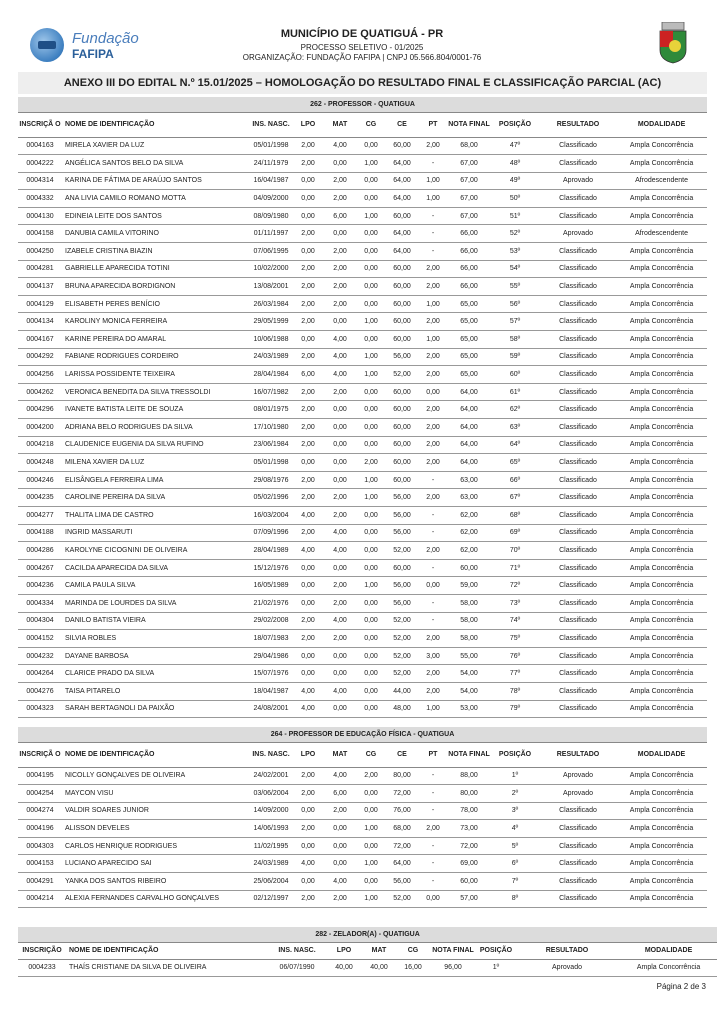 This screenshot has width=724, height=1024. Describe the element at coordinates (156, 621) in the screenshot. I see `table-cell: DANILO BATISTA VIEIRA` at that location.